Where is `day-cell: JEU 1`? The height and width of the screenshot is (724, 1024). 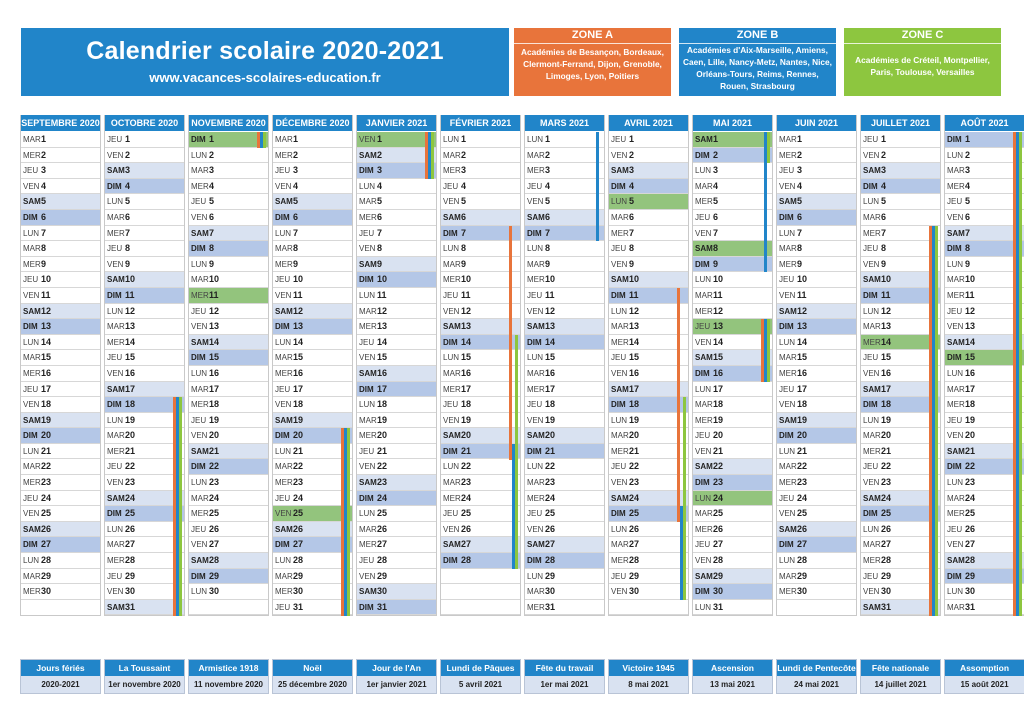 day-cell: JEU 1 is located at coordinates (900, 140).